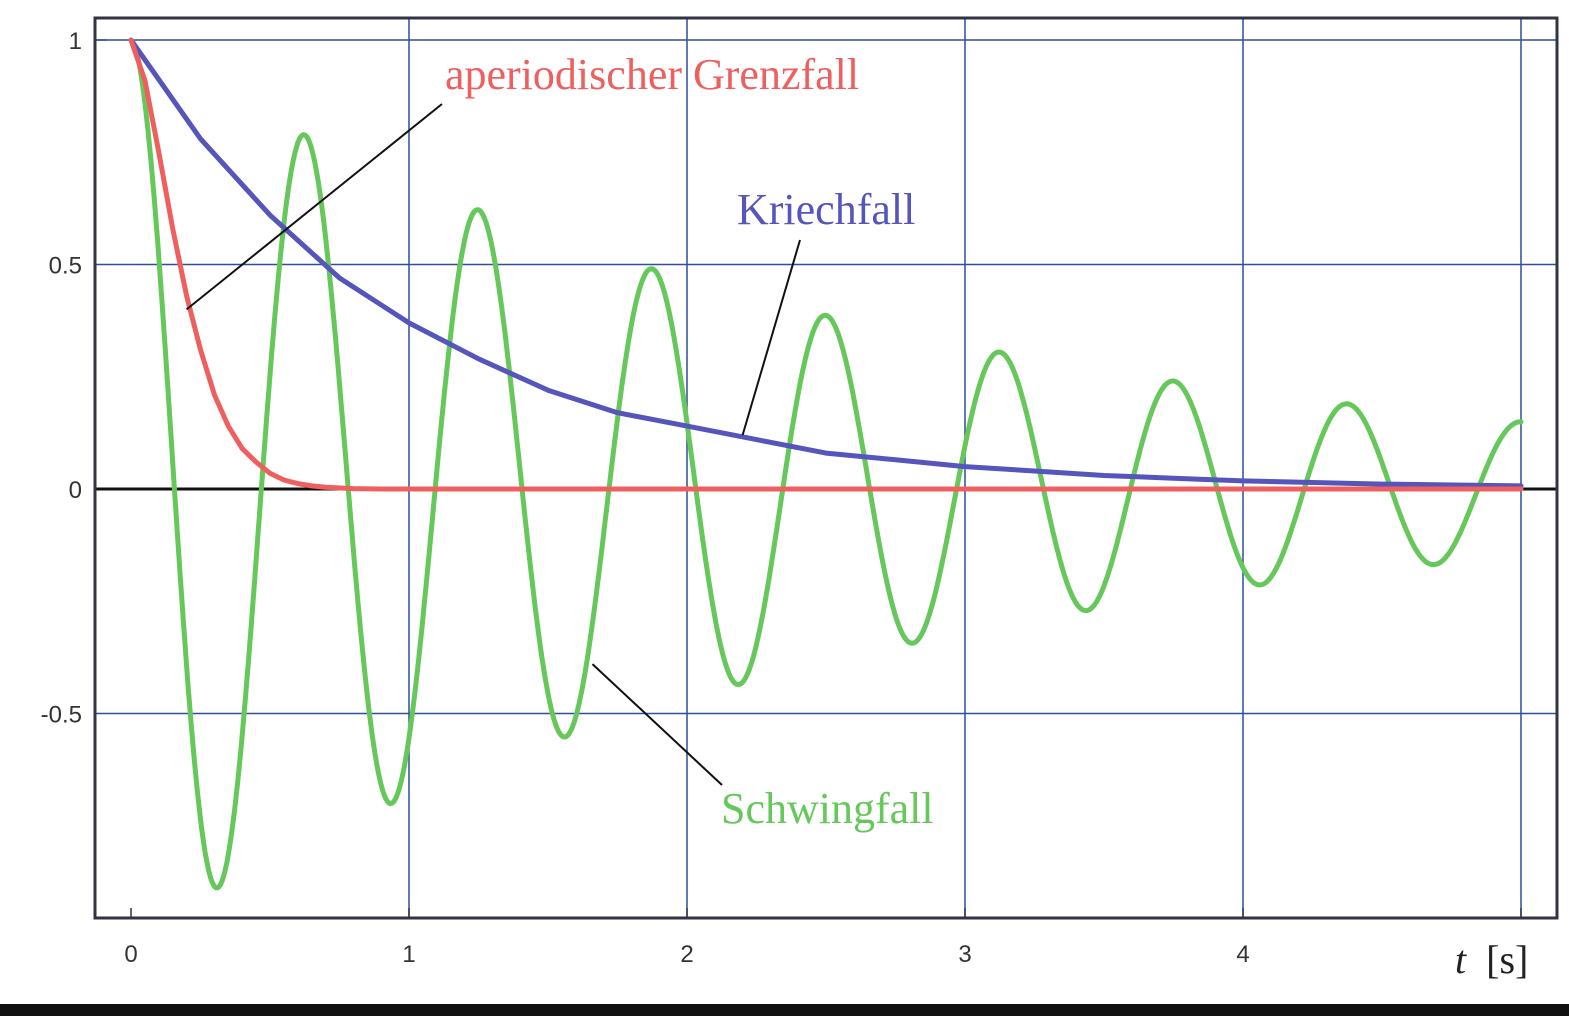 This screenshot has width=1569, height=1016. I want to click on y-tick-labels: 1 0.5 0 -0.5, so click(61, 378).